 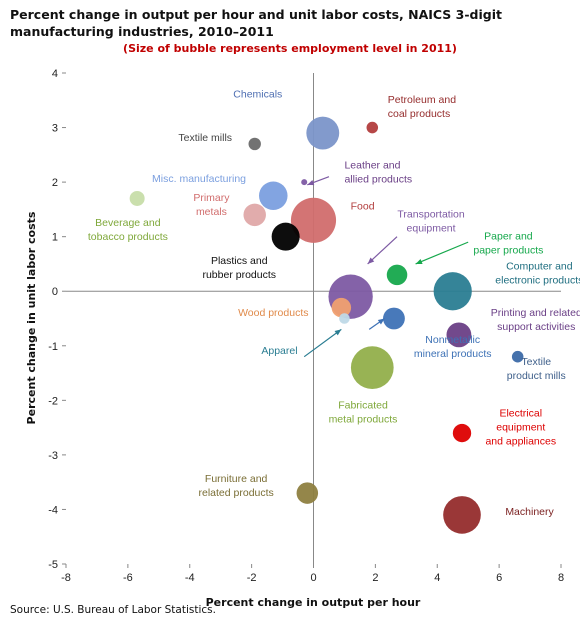 I want to click on y-tick-label: 3, so click(x=55, y=129).